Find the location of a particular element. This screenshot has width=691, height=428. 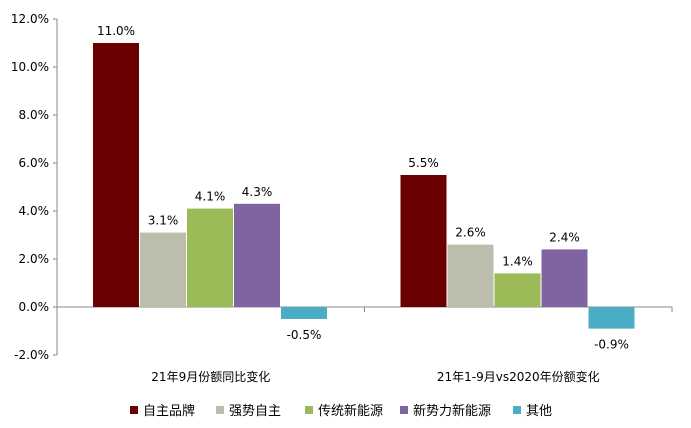

data-label: 4.1% is located at coordinates (210, 197).